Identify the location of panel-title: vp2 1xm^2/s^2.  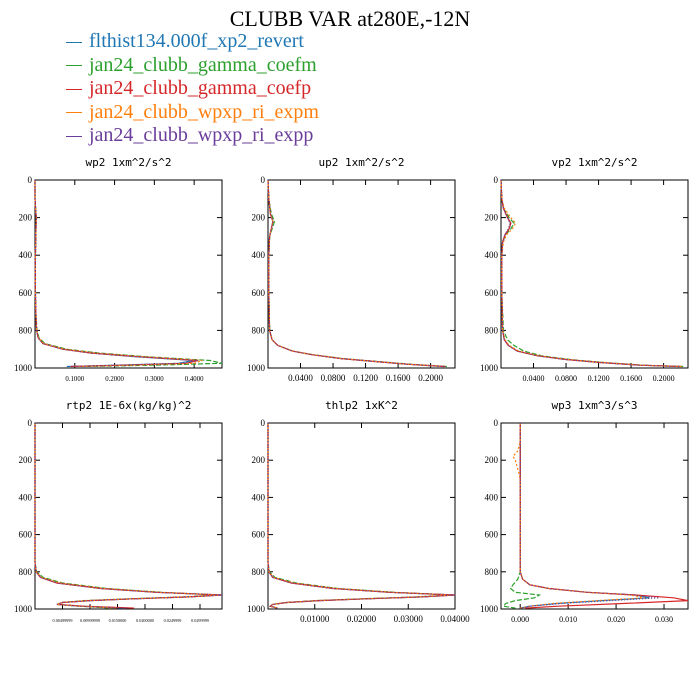
(594, 162).